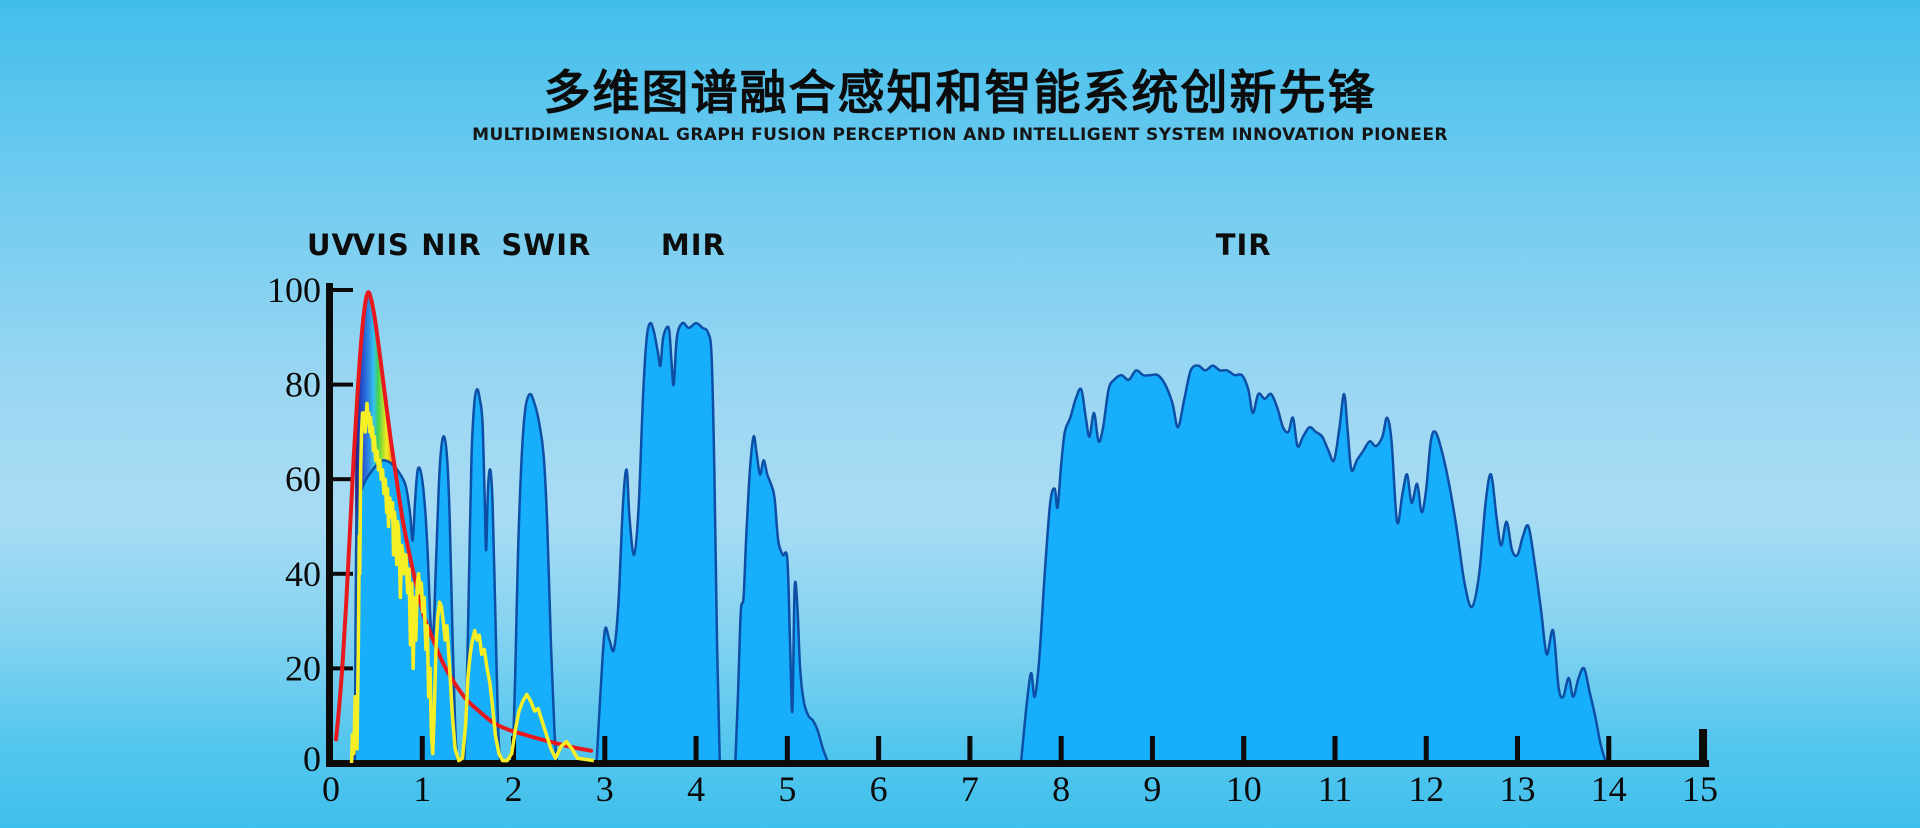 The width and height of the screenshot is (1920, 828). Describe the element at coordinates (1152, 789) in the screenshot. I see `x-tick-label: 9` at that location.